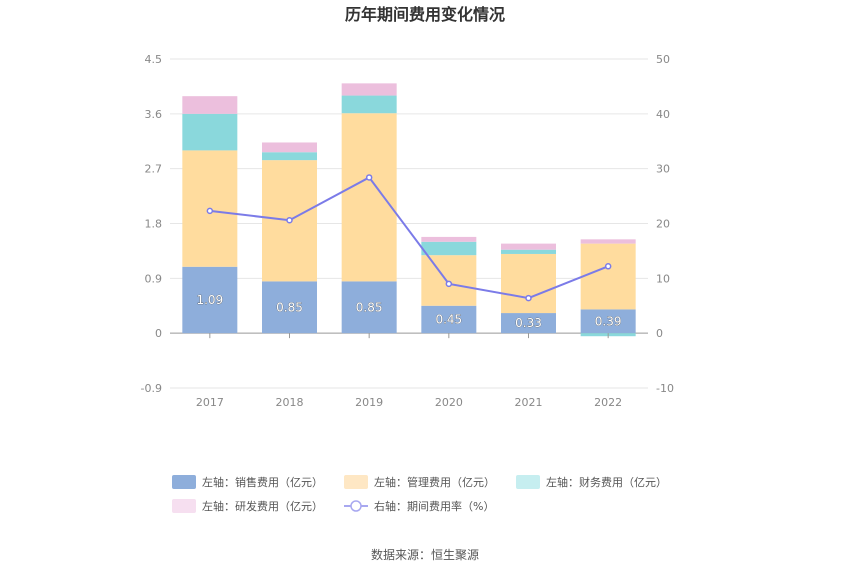 The height and width of the screenshot is (575, 850). What do you see at coordinates (665, 388) in the screenshot?
I see `right-tick-label: -10` at bounding box center [665, 388].